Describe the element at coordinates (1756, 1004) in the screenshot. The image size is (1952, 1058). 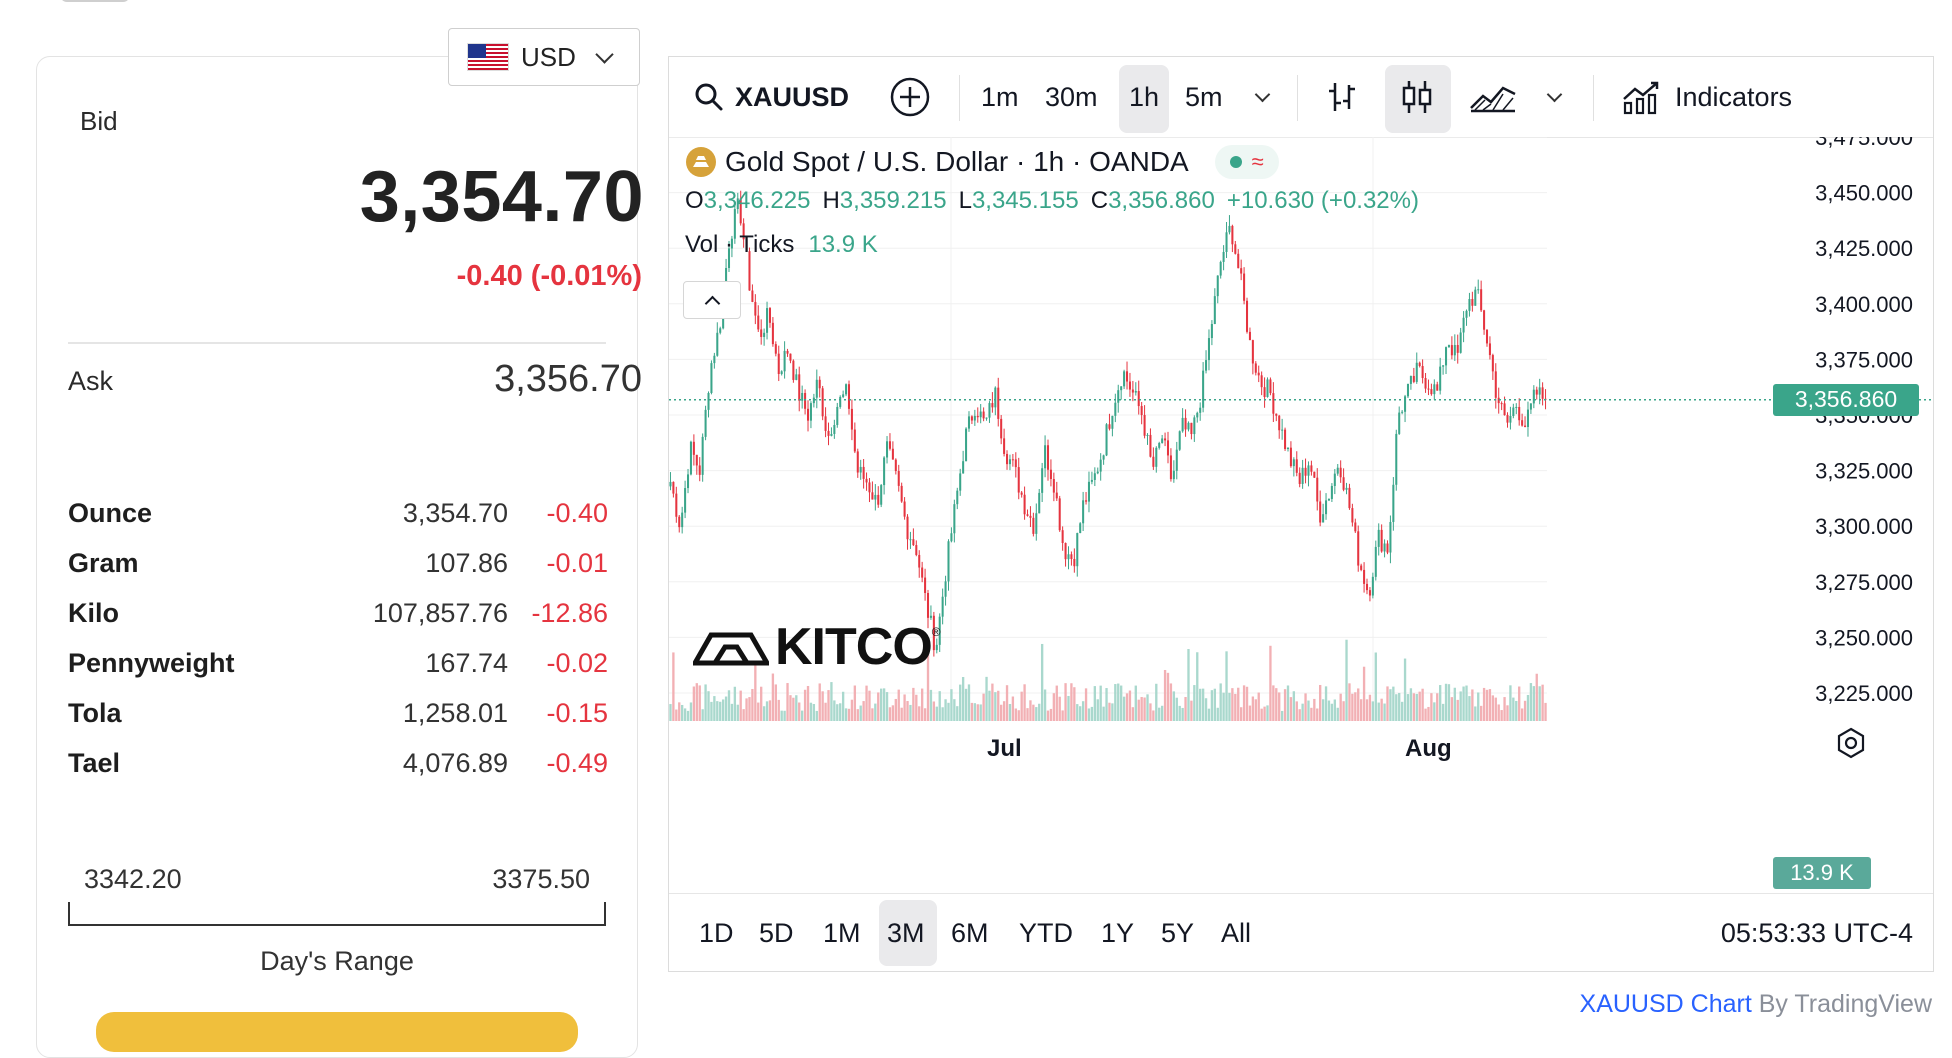
I see `tradingview-credit: XAUUSD Chart By TradingView` at that location.